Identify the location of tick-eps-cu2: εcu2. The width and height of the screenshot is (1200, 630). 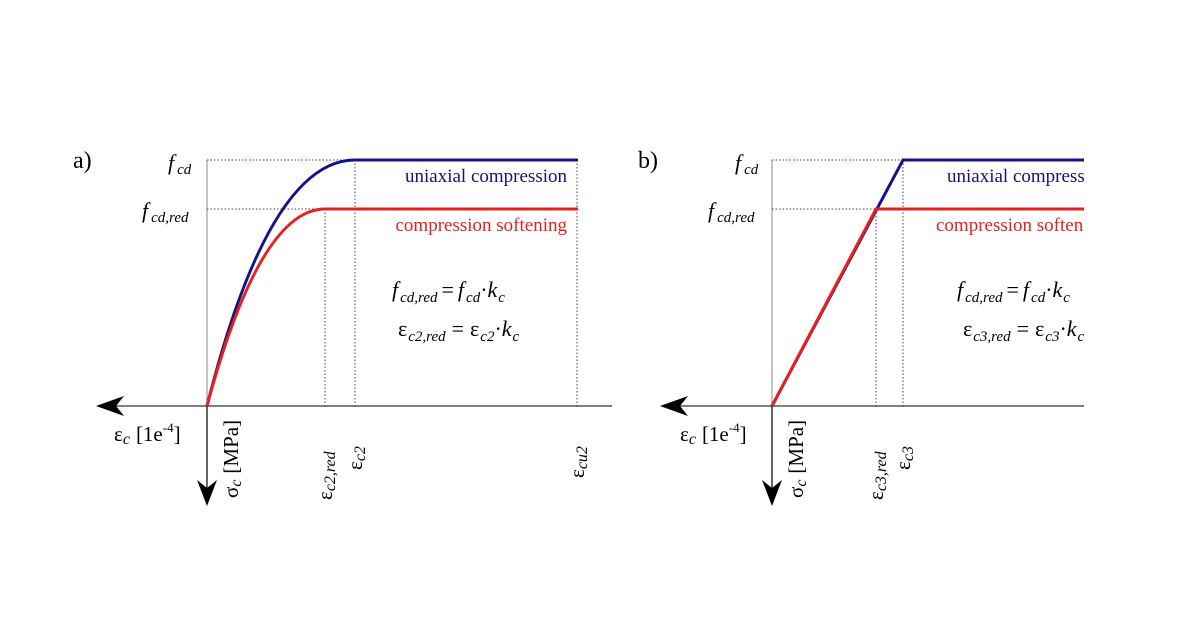
(578, 462).